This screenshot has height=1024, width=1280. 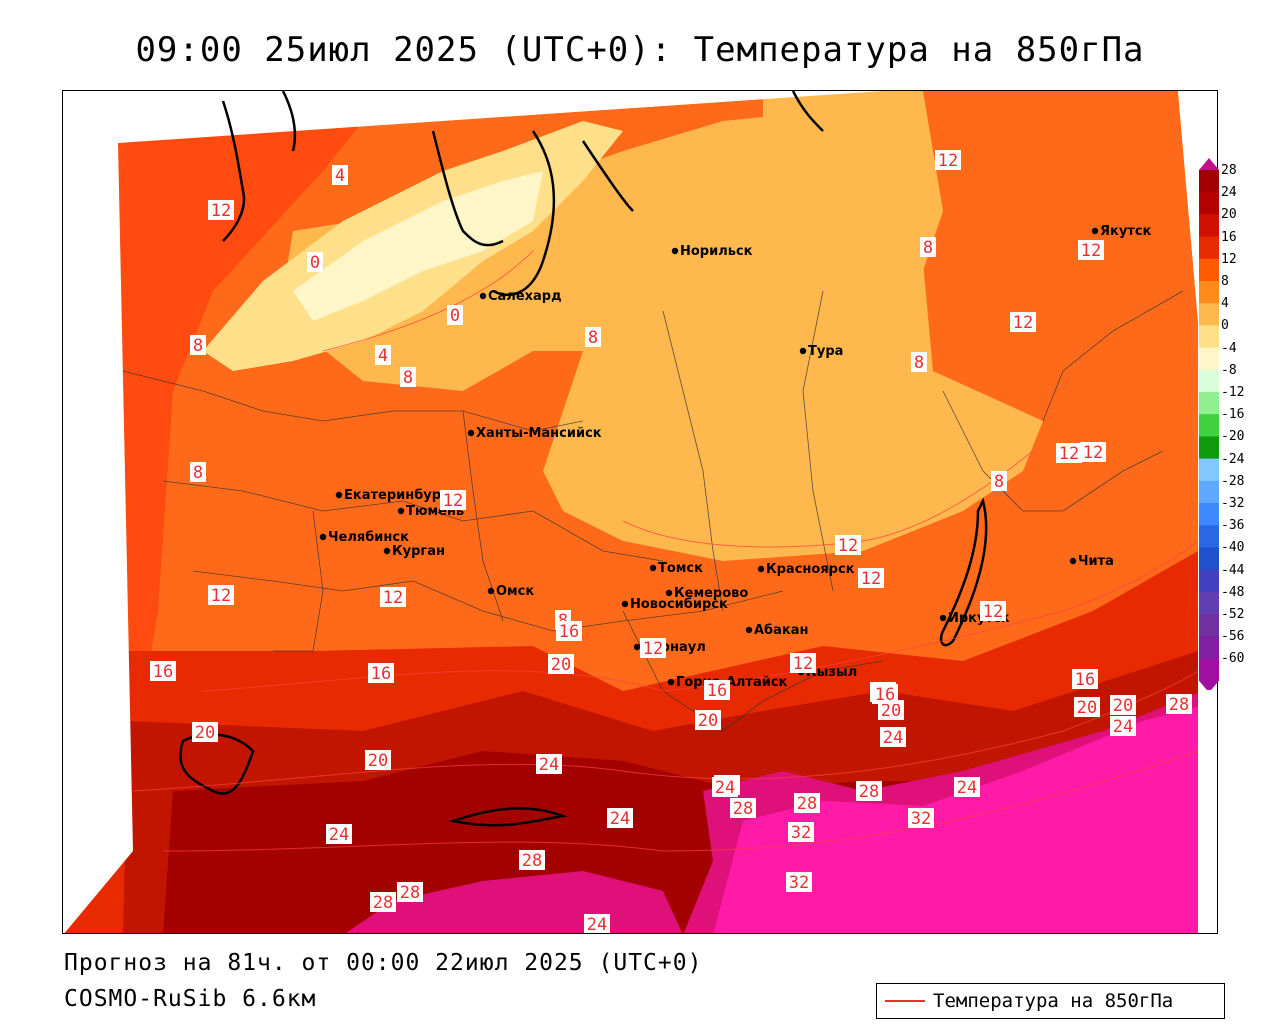 What do you see at coordinates (418, 246) in the screenshot?
I see `zone-0-northwest` at bounding box center [418, 246].